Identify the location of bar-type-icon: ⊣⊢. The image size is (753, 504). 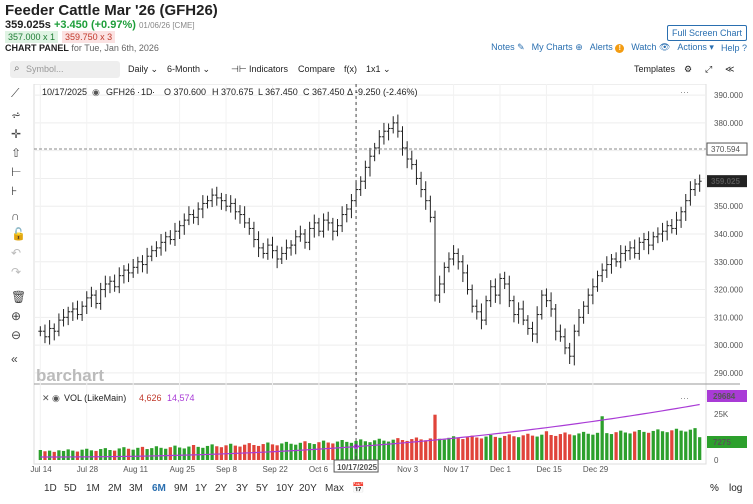
(239, 69).